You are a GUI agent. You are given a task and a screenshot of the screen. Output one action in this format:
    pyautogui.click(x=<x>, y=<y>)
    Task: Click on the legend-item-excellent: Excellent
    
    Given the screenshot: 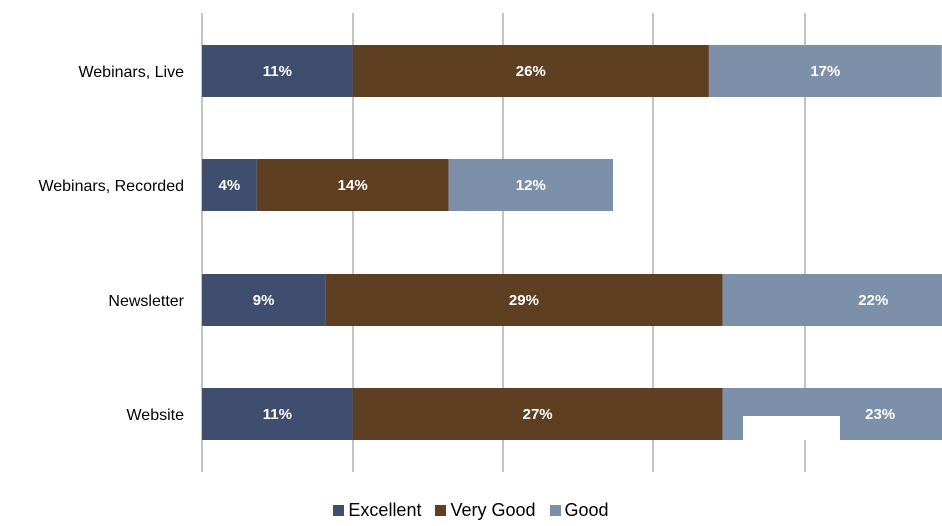 What is the action you would take?
    pyautogui.click(x=377, y=510)
    